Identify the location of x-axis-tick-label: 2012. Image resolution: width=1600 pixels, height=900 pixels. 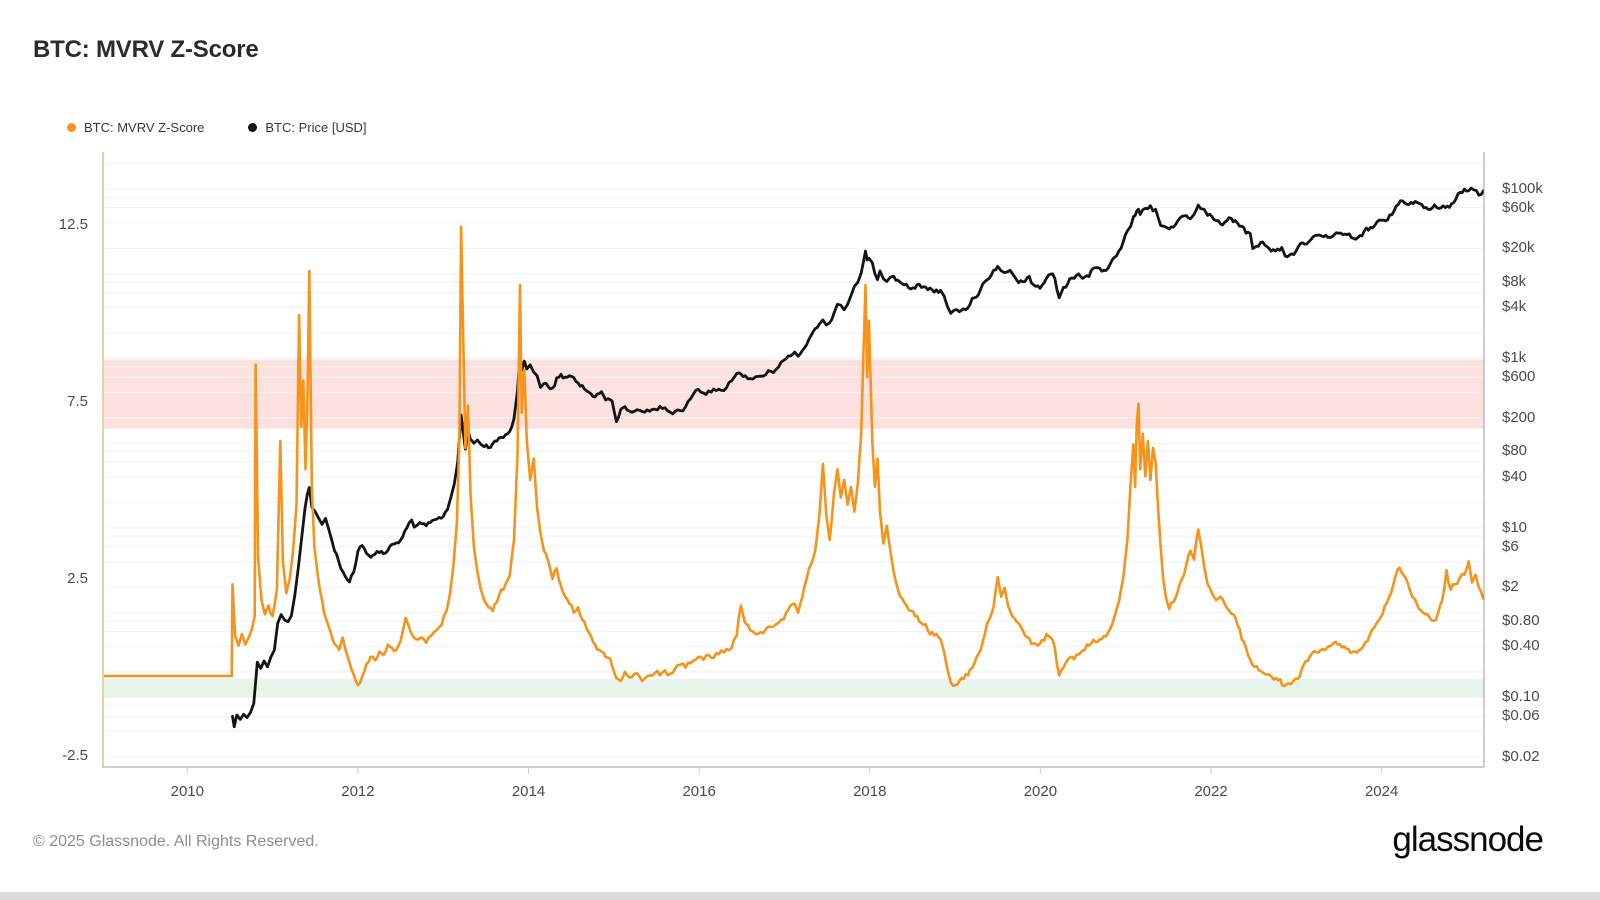
(358, 791).